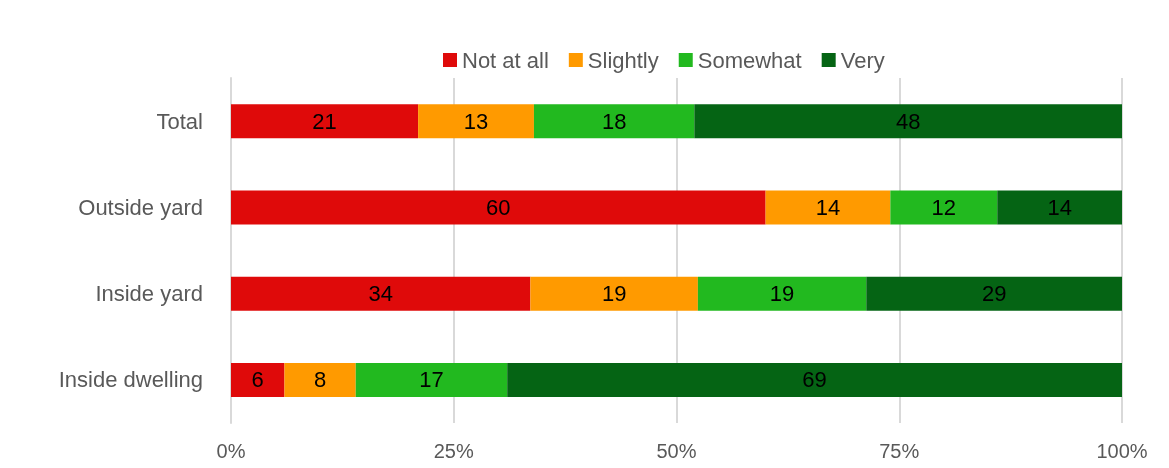 This screenshot has width=1169, height=468. What do you see at coordinates (899, 451) in the screenshot?
I see `x-tick-label: 75%` at bounding box center [899, 451].